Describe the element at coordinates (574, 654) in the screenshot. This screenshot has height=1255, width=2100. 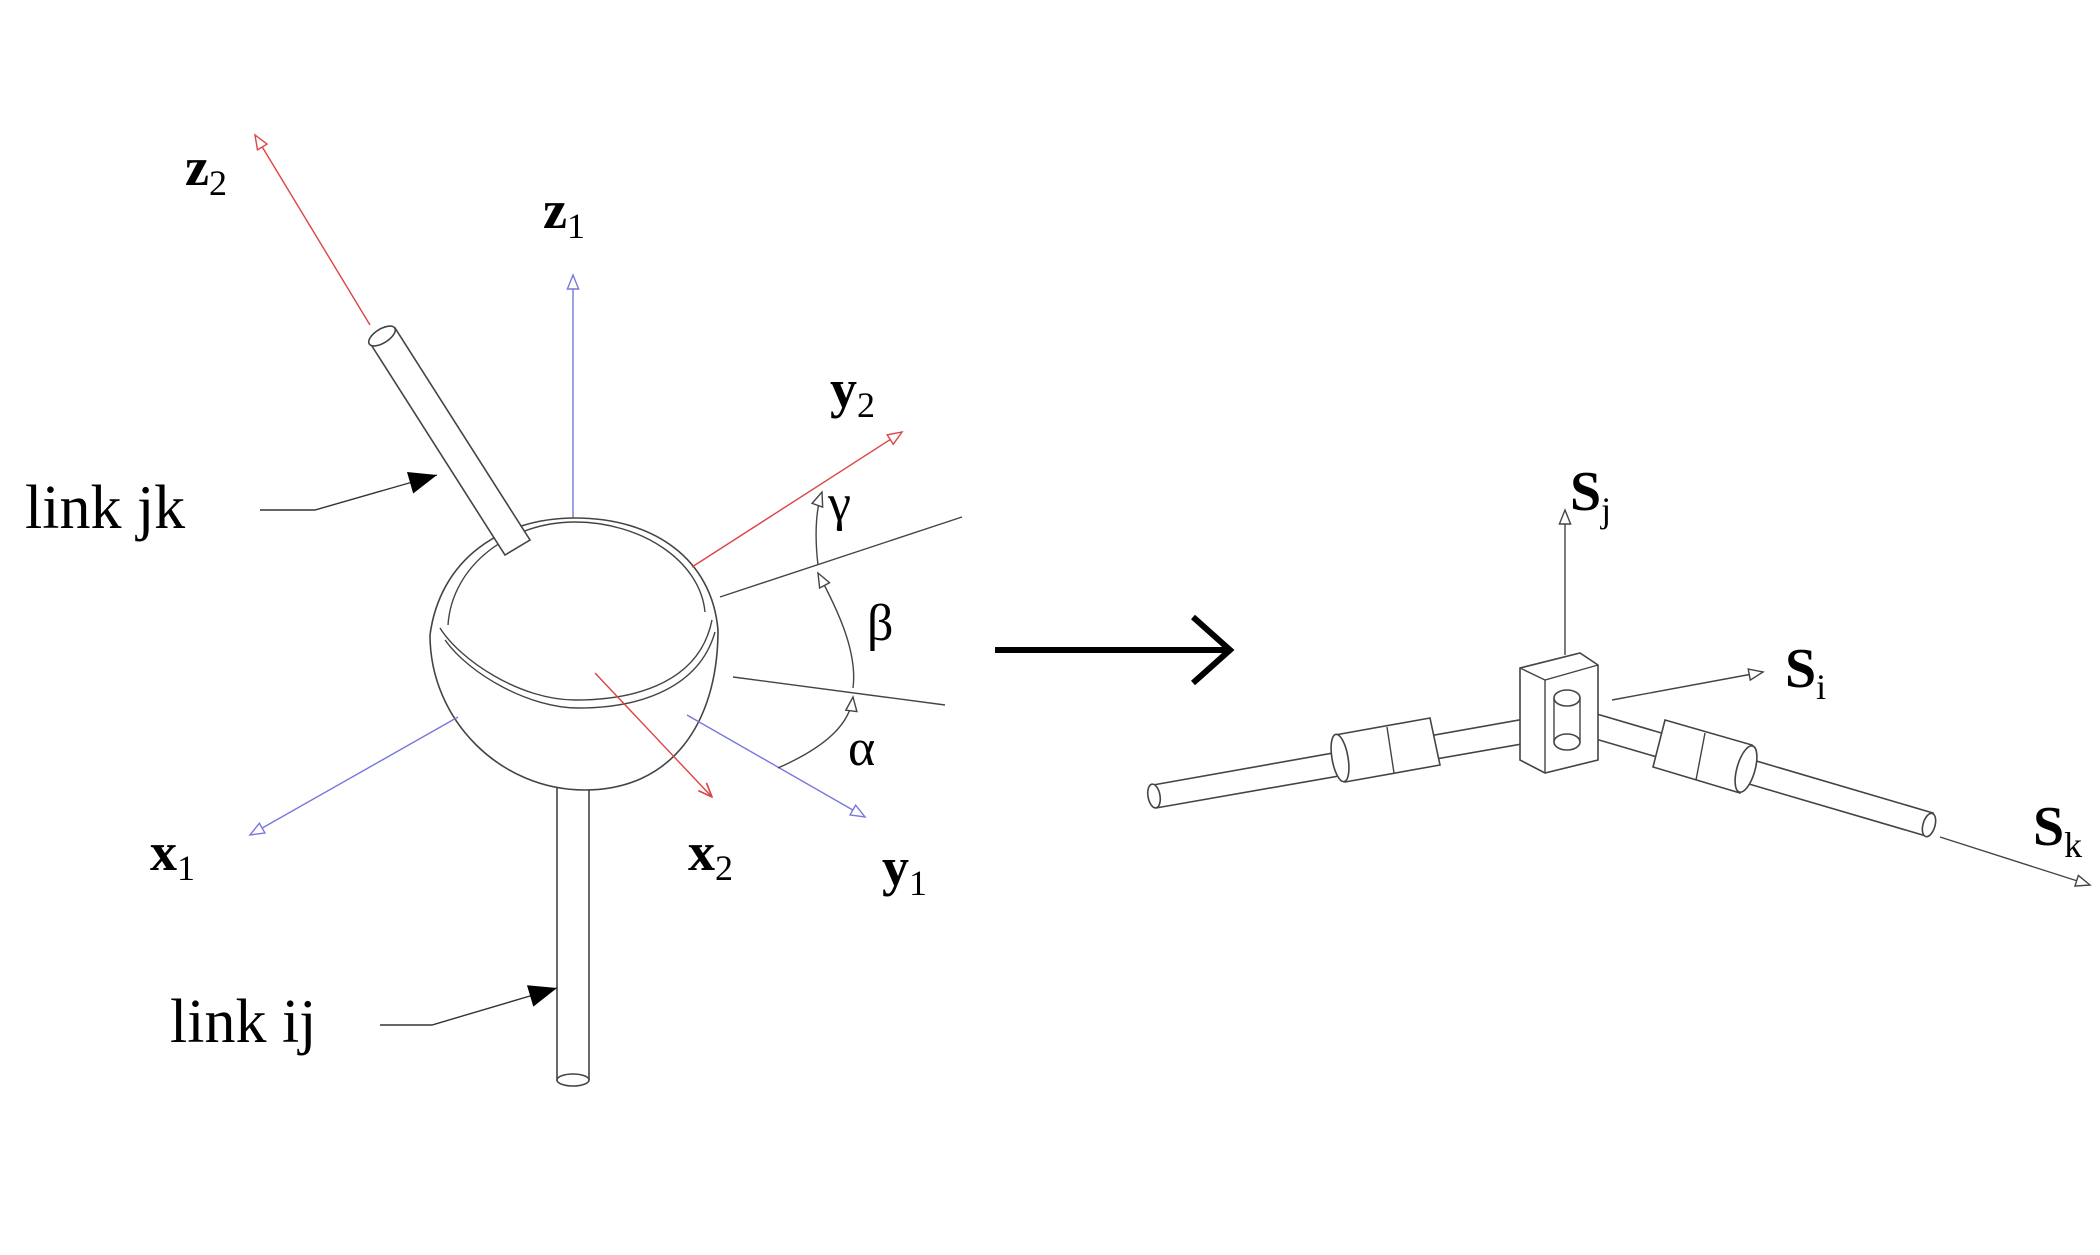
I see `sphere-joint` at that location.